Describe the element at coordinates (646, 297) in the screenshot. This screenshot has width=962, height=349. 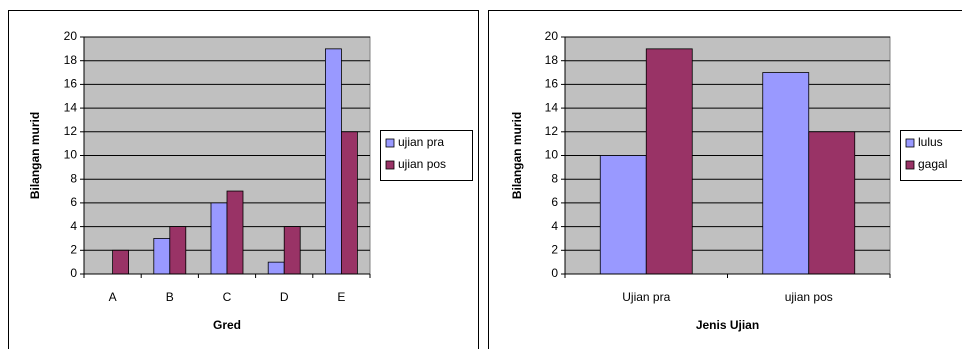
I see `x-tick-label: Ujian pra` at that location.